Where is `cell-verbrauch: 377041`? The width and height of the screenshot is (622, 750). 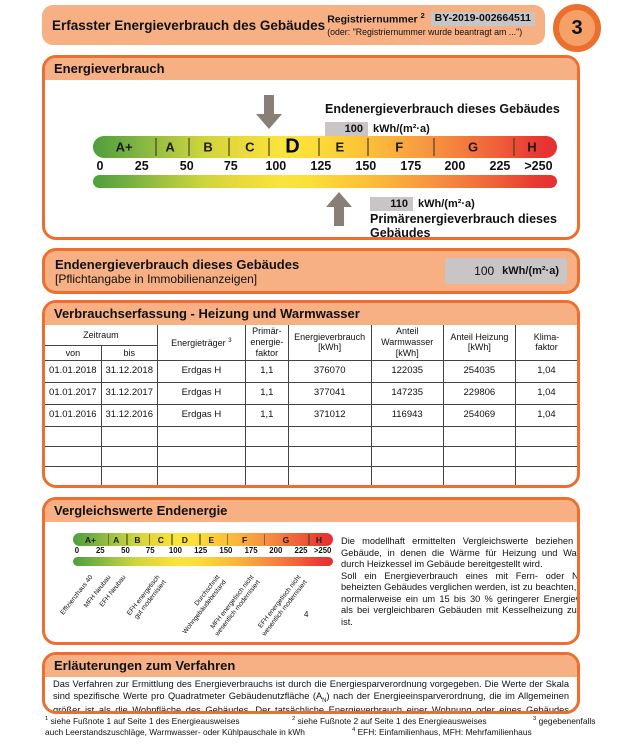
cell-verbrauch: 377041 is located at coordinates (329, 393).